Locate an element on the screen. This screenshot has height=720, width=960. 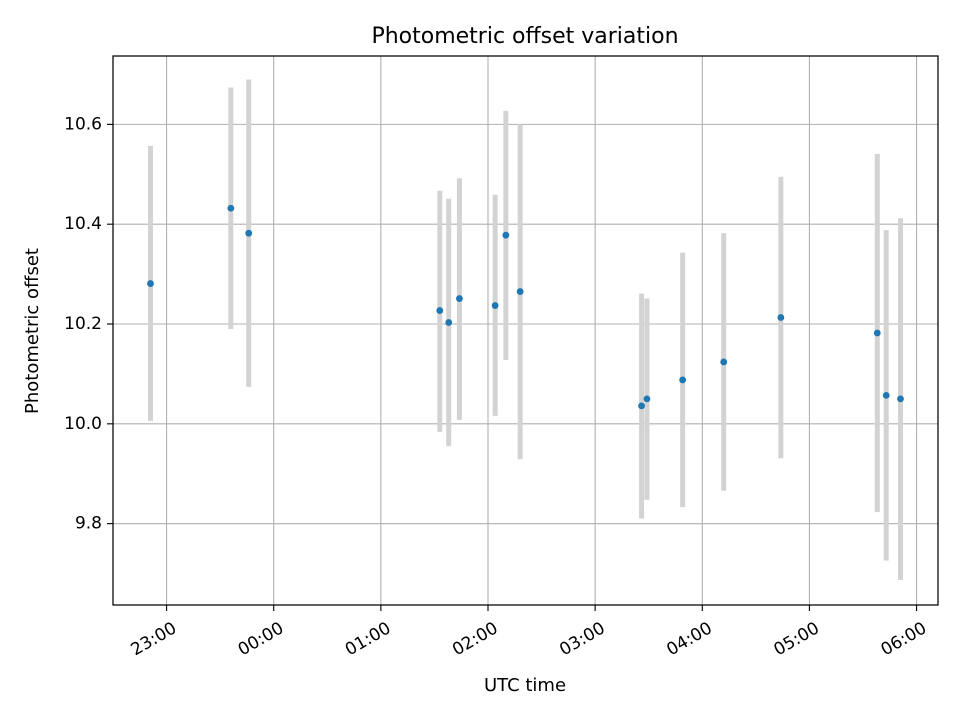
y-tick-label: 10.6 is located at coordinates (83, 124).